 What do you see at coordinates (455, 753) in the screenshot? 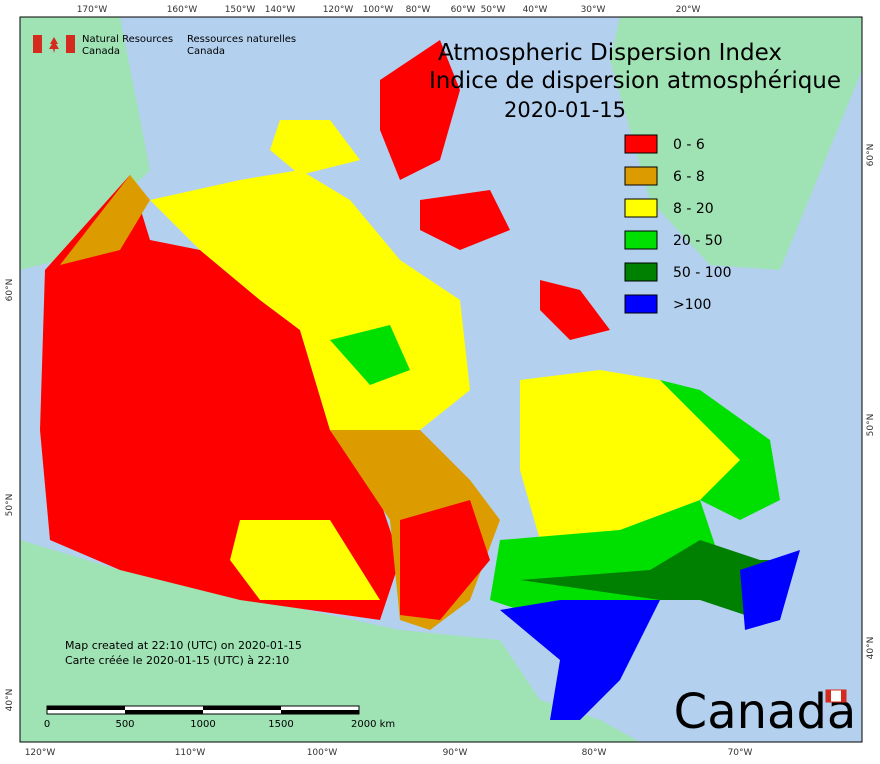
I see `lon-label: 90°W` at bounding box center [455, 753].